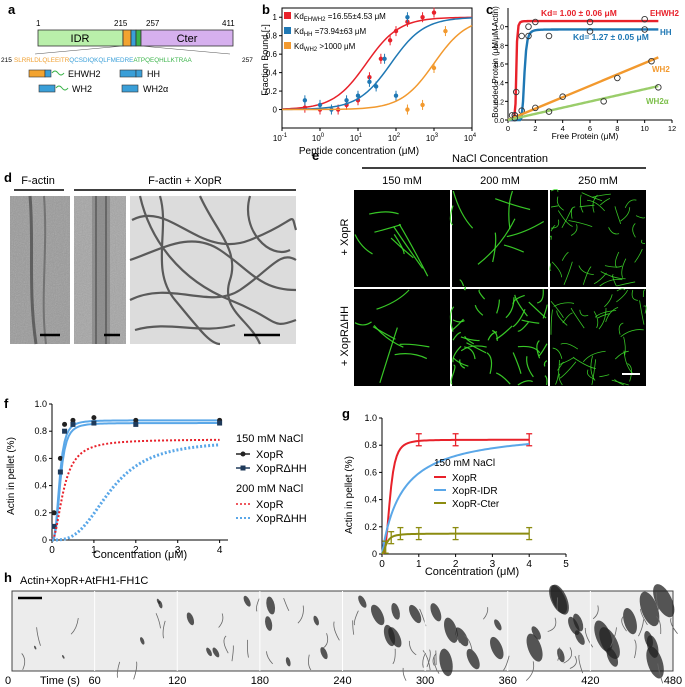  What do you see at coordinates (269, 439) in the screenshot?
I see `f-legend-h1: 150 mM NaCl` at bounding box center [269, 439].